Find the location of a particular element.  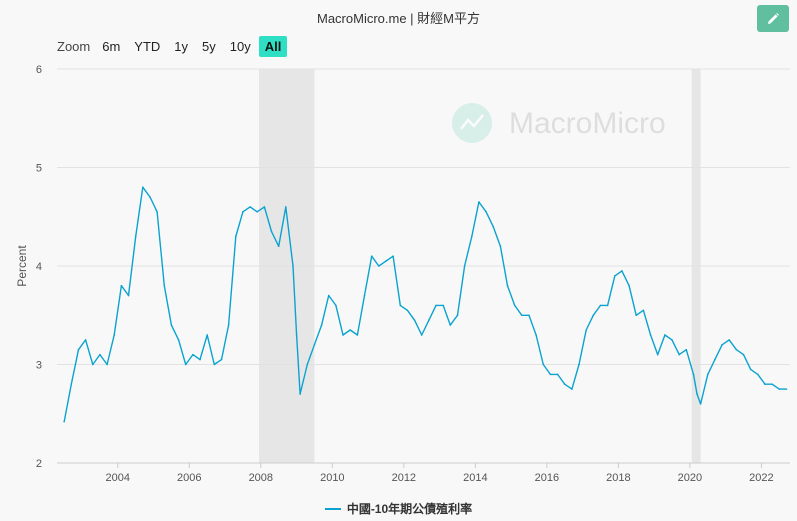

x-tick-label: 2014 is located at coordinates (475, 478).